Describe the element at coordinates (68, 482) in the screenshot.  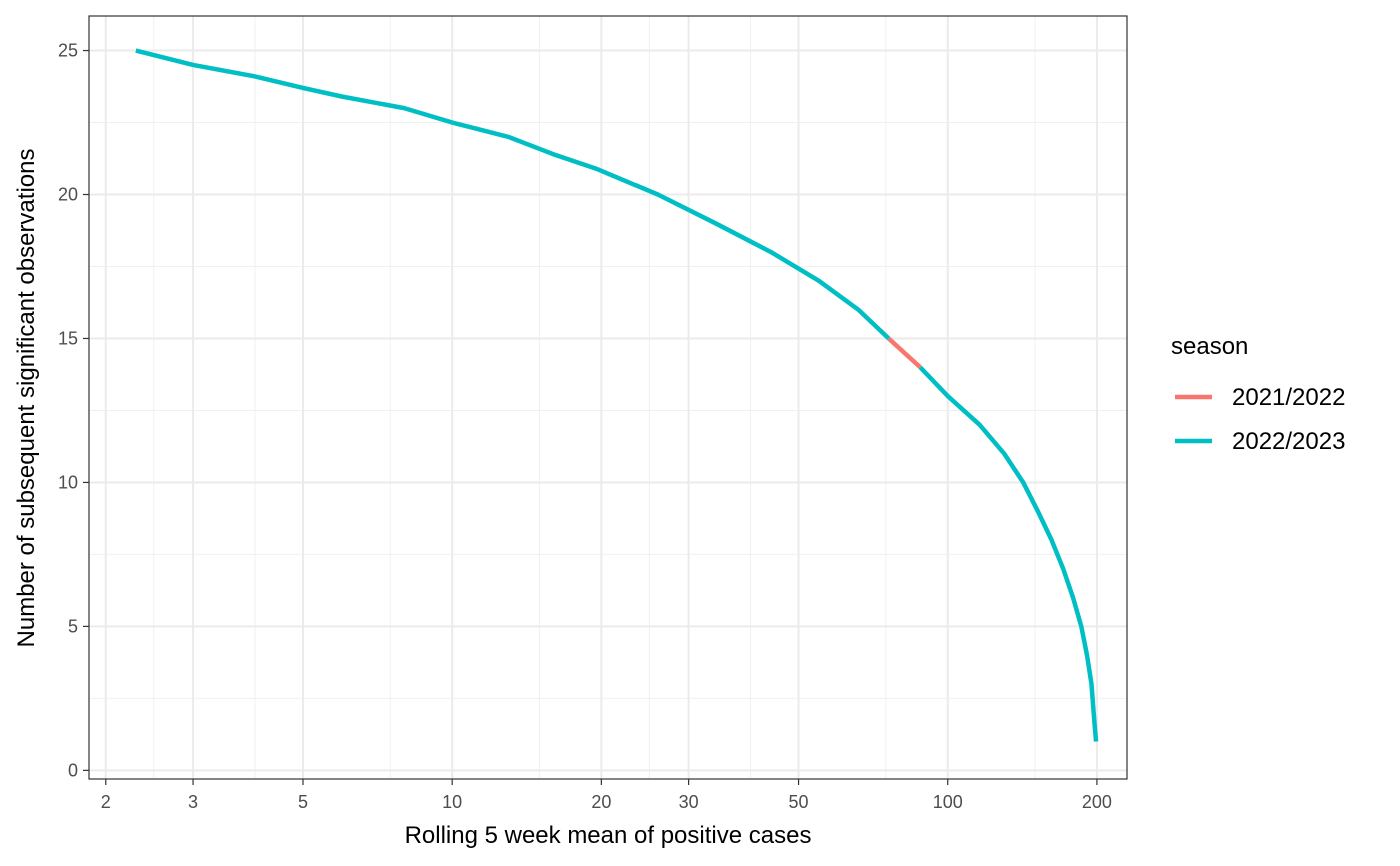
I see `y-tick-label-10: 10` at that location.